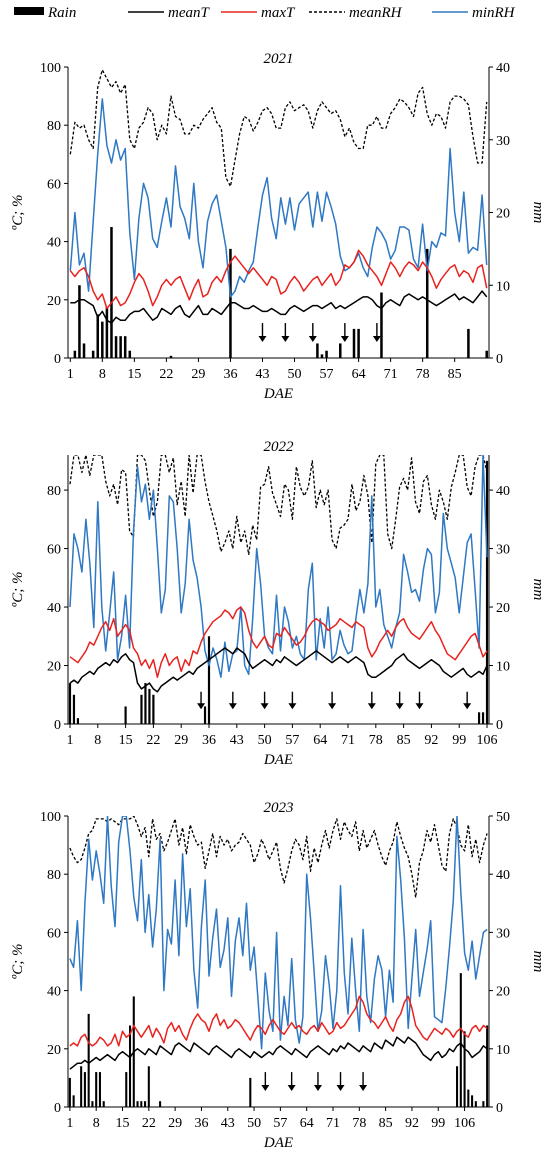 The image size is (550, 1163). What do you see at coordinates (54, 491) in the screenshot?
I see `y-tick-label: 80` at bounding box center [54, 491].